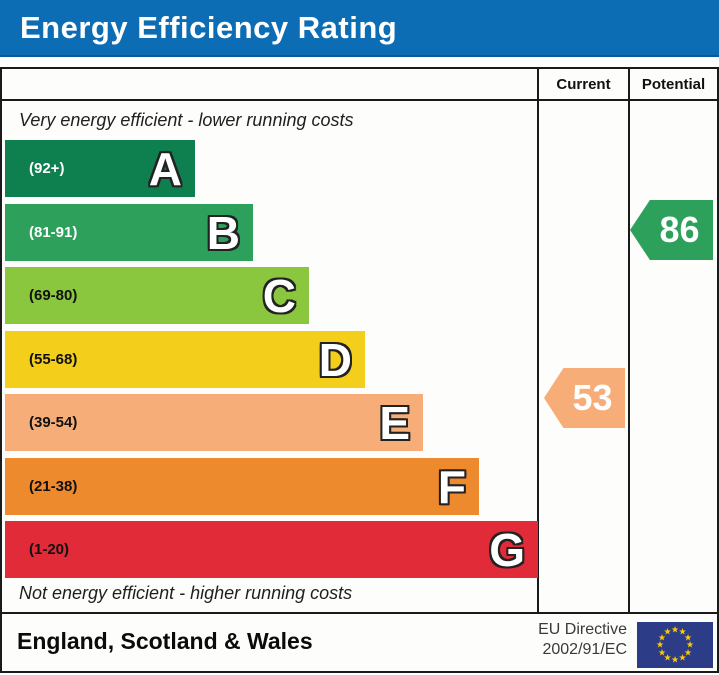 Image resolution: width=719 pixels, height=675 pixels. I want to click on title-bar: Energy Efficiency Rating, so click(359, 28).